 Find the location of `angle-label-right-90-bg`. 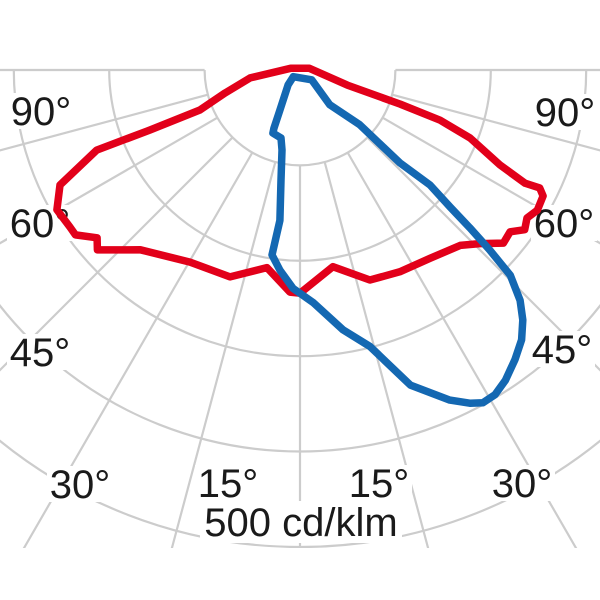

angle-label-right-90-bg is located at coordinates (565, 112).